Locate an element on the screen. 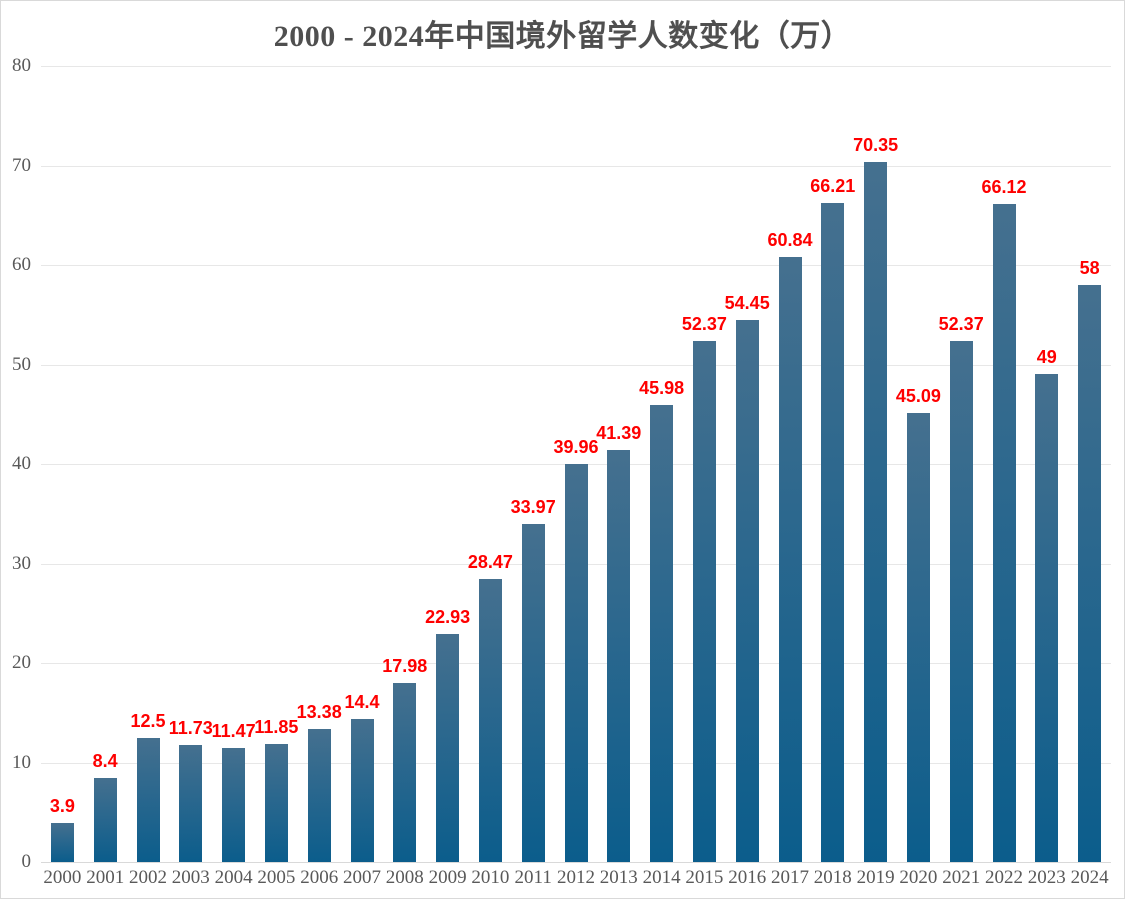  x-tick-label: 2011 is located at coordinates (533, 877).